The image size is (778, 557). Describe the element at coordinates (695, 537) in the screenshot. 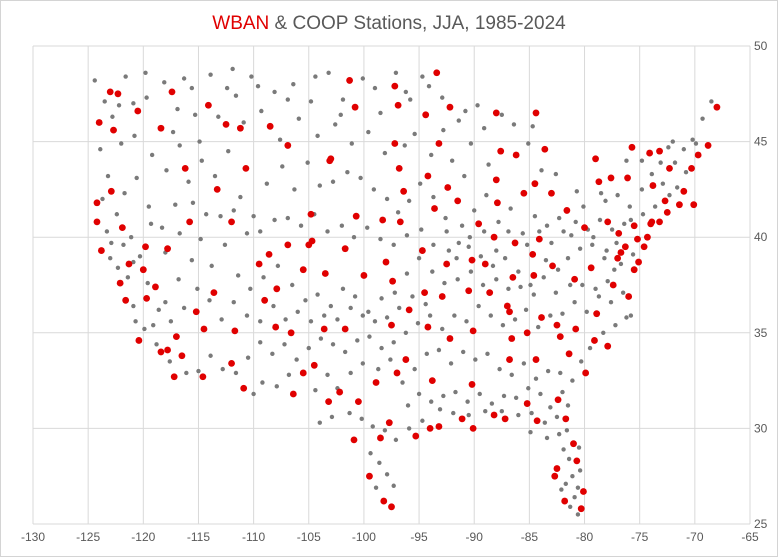

I see `x-tick-label: -70` at that location.